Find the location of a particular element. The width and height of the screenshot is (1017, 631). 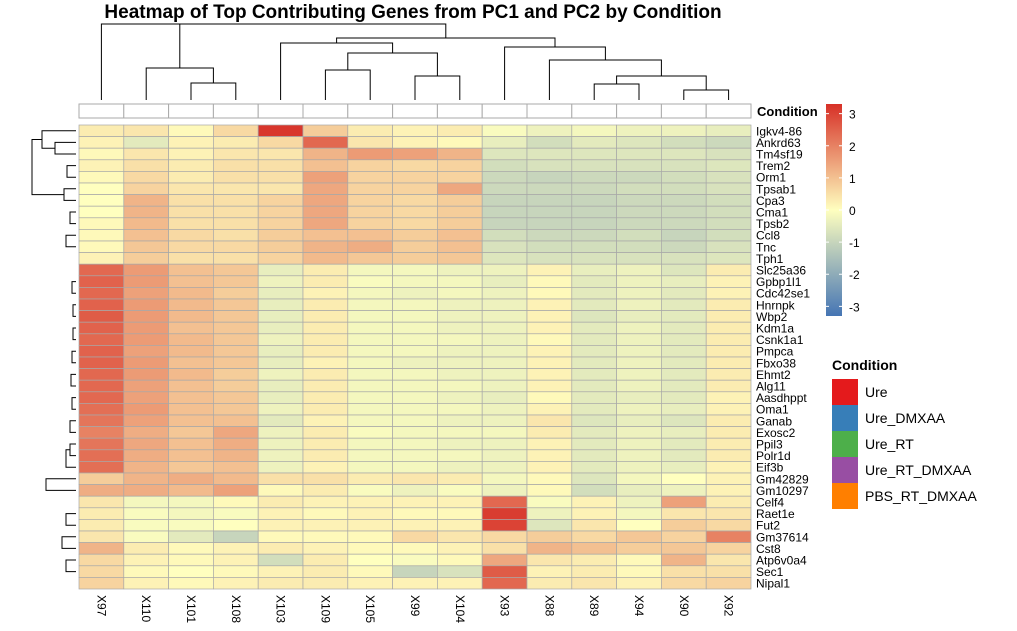

row-label: Gpbp1l1 is located at coordinates (779, 282).